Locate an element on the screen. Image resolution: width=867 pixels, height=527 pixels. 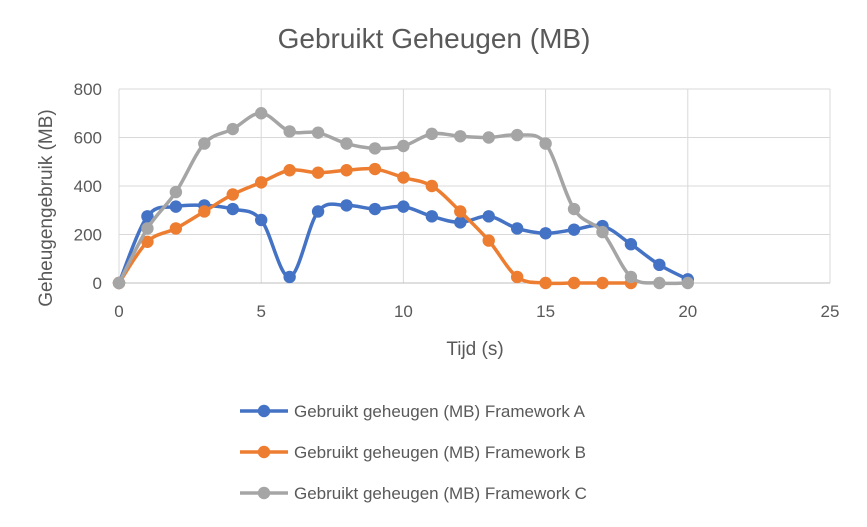
legend-label: Gebruikt geheugen (MB) Framework B is located at coordinates (440, 452).